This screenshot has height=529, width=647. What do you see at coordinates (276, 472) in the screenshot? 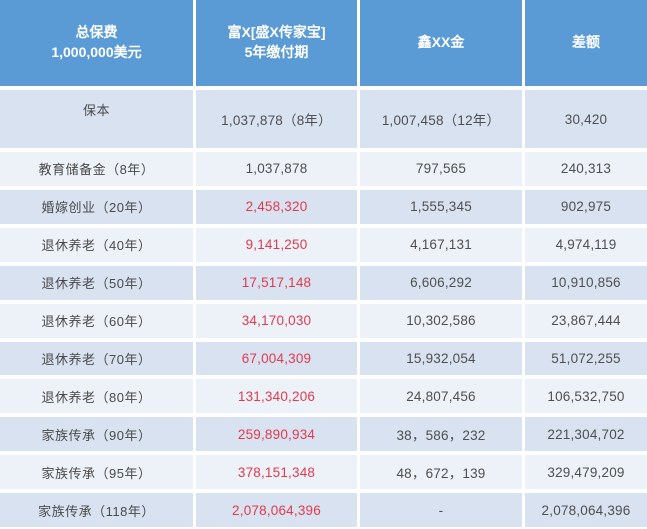
I see `fux-value-cell: 378,151,348` at bounding box center [276, 472].